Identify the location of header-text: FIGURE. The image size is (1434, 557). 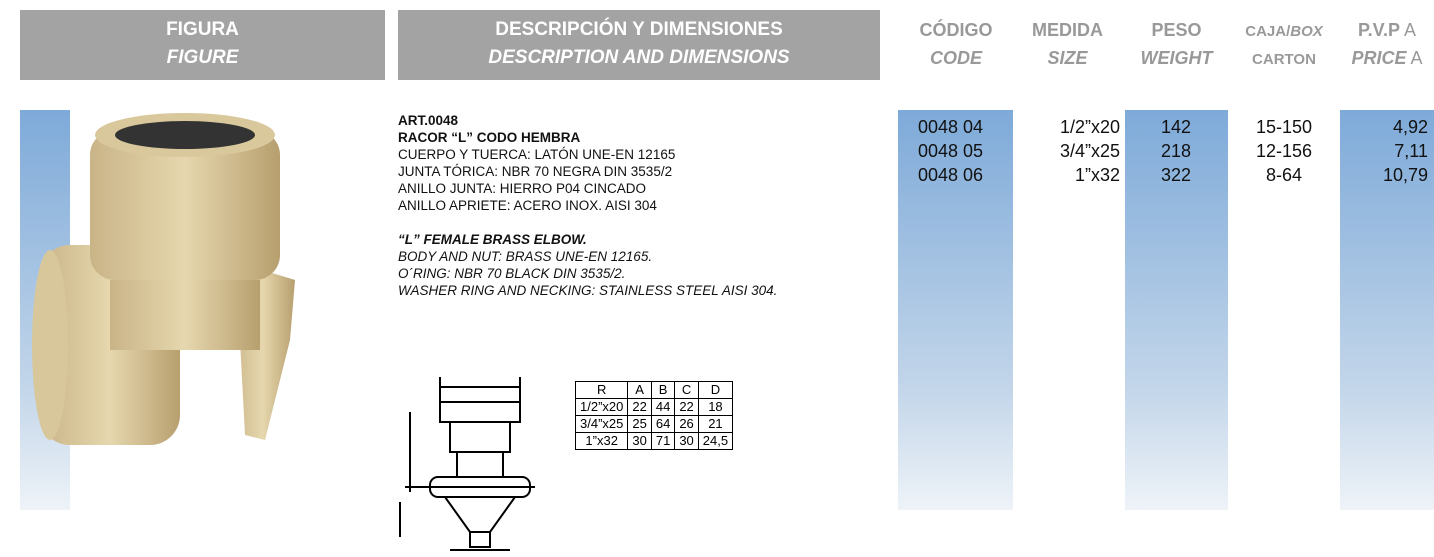
(202, 57).